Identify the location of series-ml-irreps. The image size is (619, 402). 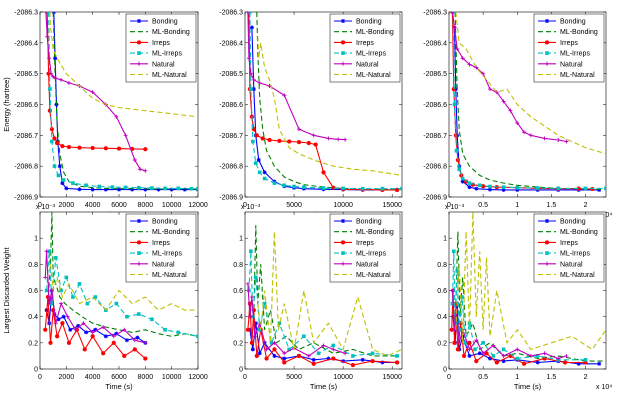
(121, 294).